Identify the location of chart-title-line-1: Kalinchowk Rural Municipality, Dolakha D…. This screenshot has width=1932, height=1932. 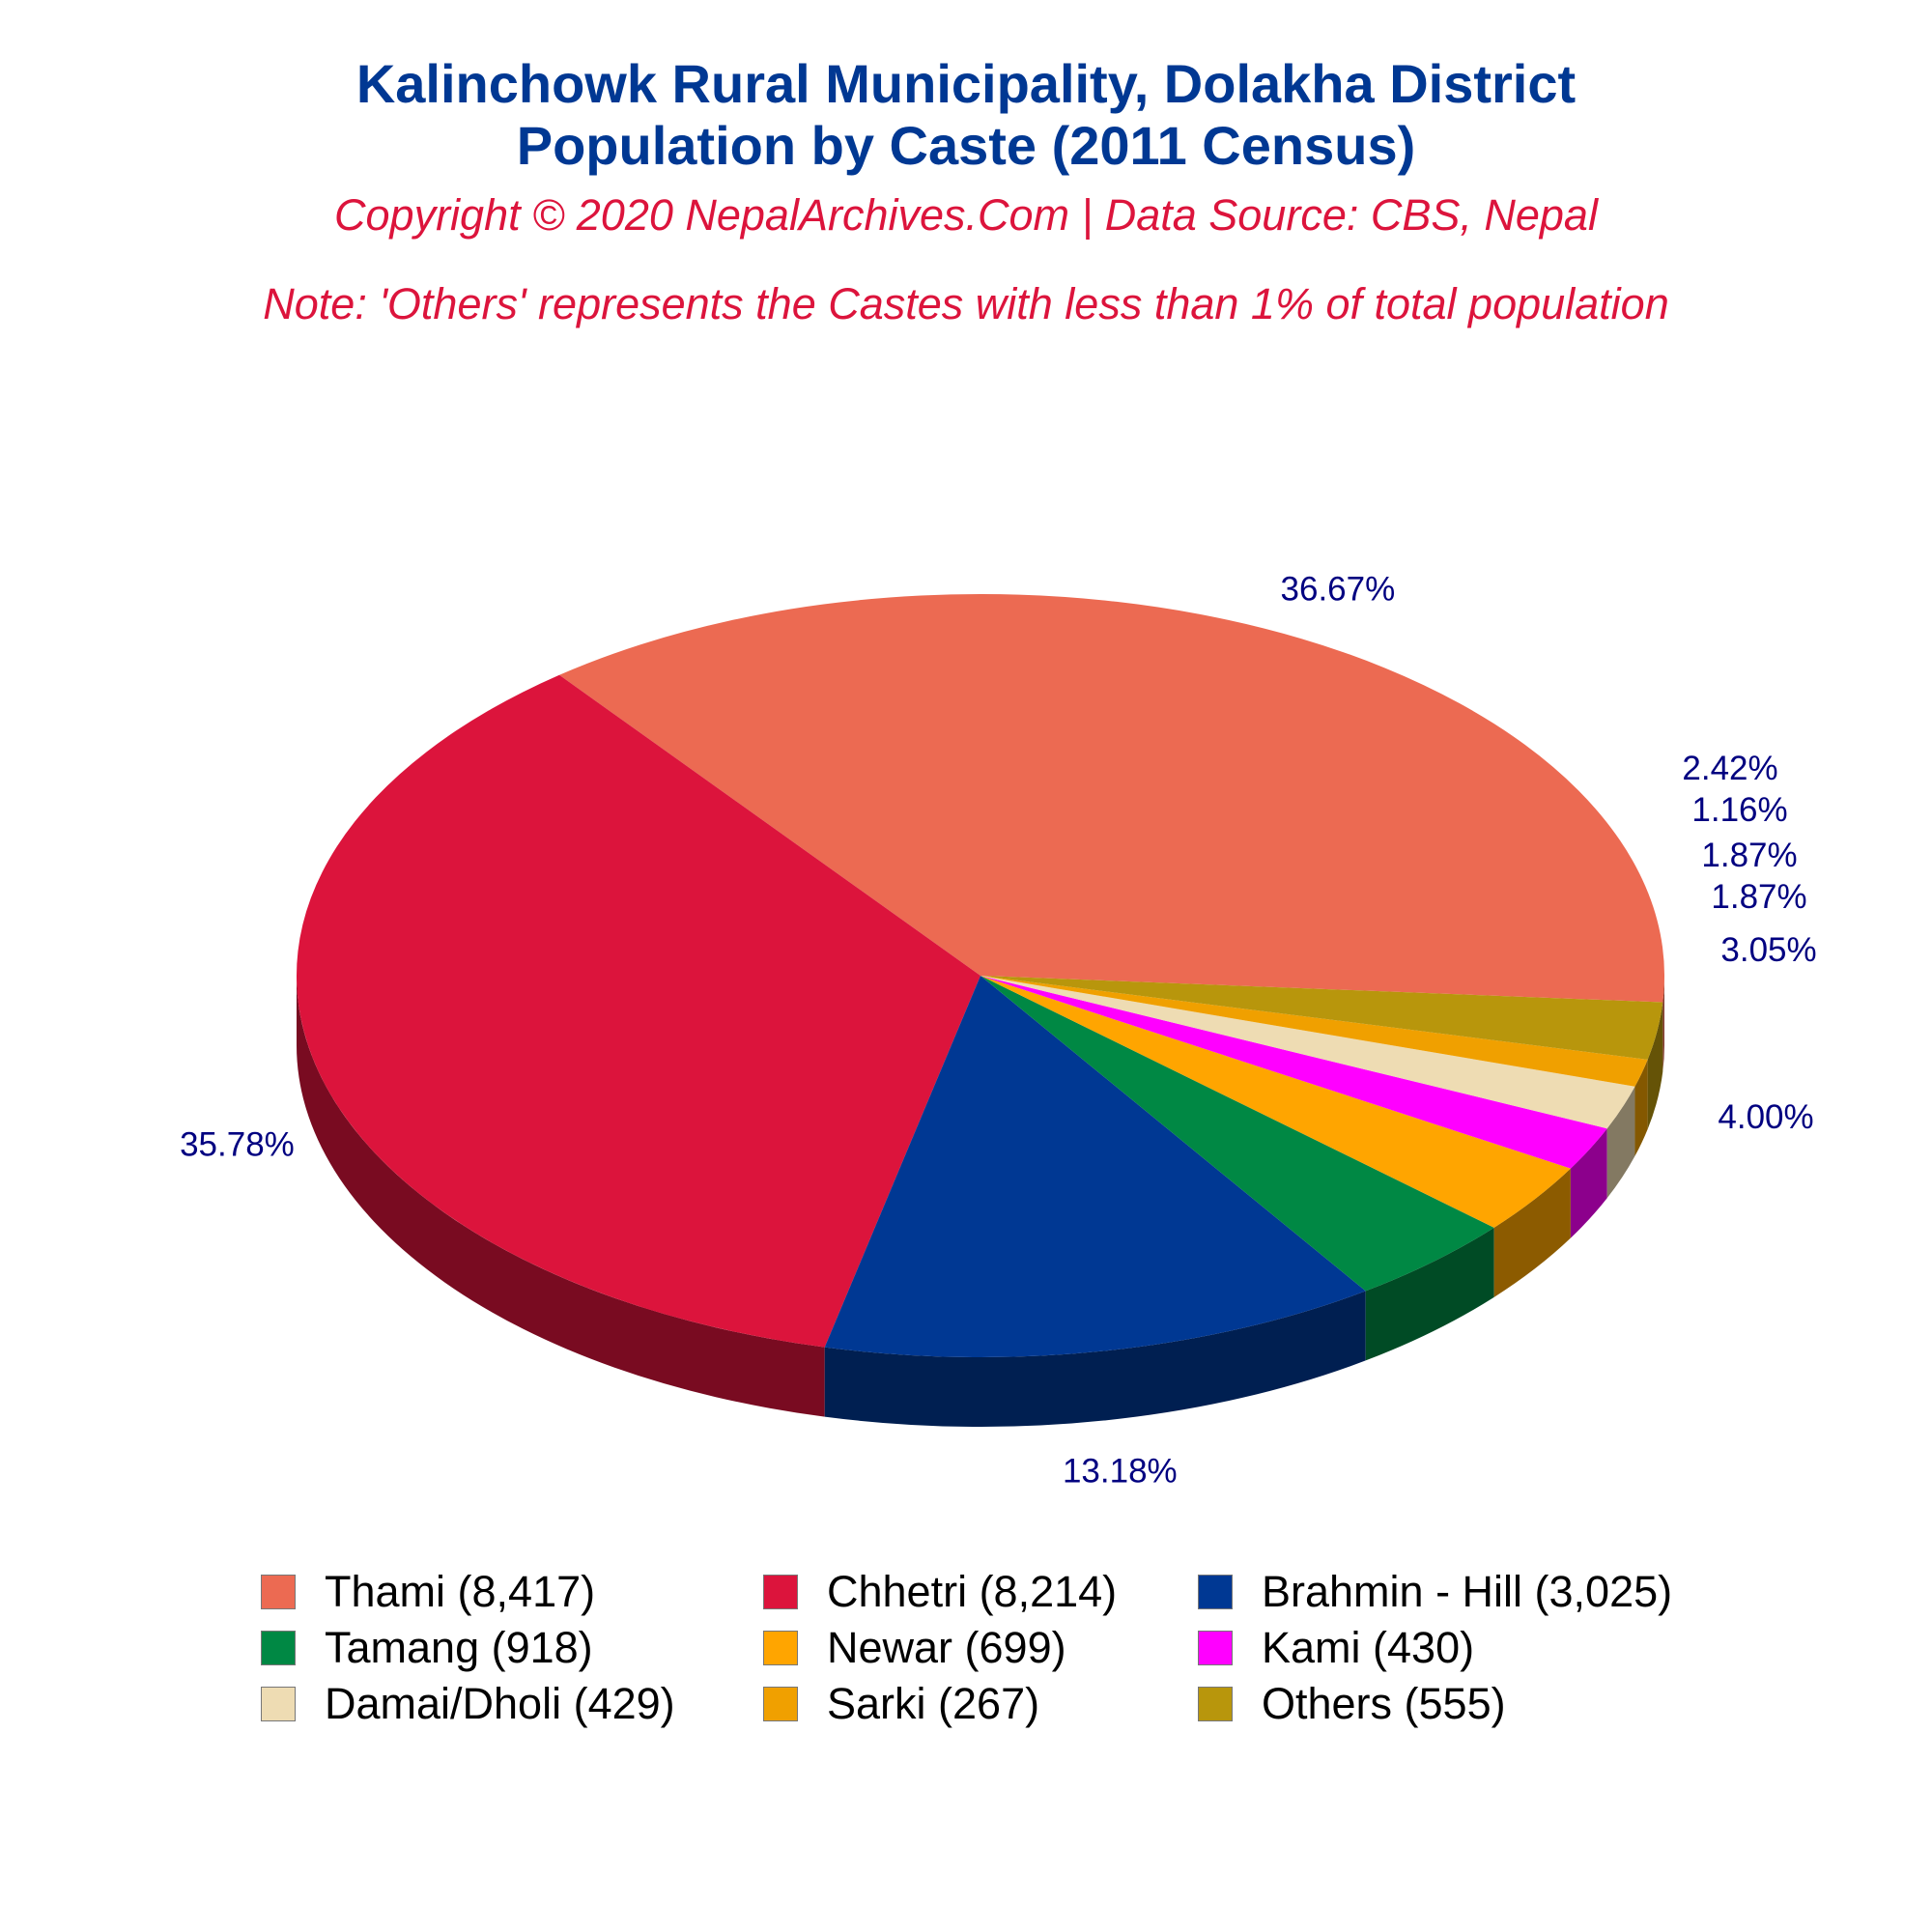
(966, 83).